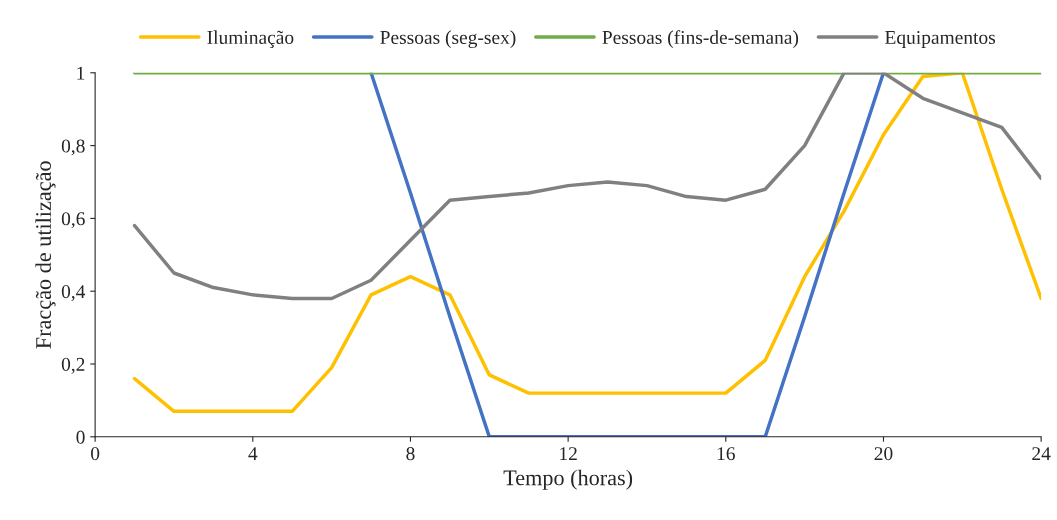 Image resolution: width=1057 pixels, height=520 pixels. What do you see at coordinates (80, 437) in the screenshot?
I see `y-tick-label: 0` at bounding box center [80, 437].